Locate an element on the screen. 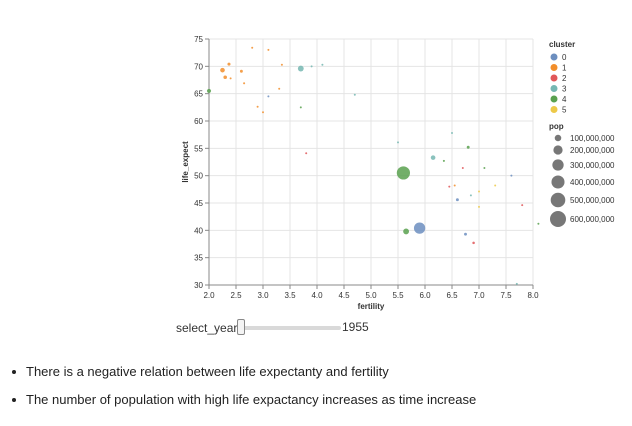  year-slider-thumb is located at coordinates (241, 327).